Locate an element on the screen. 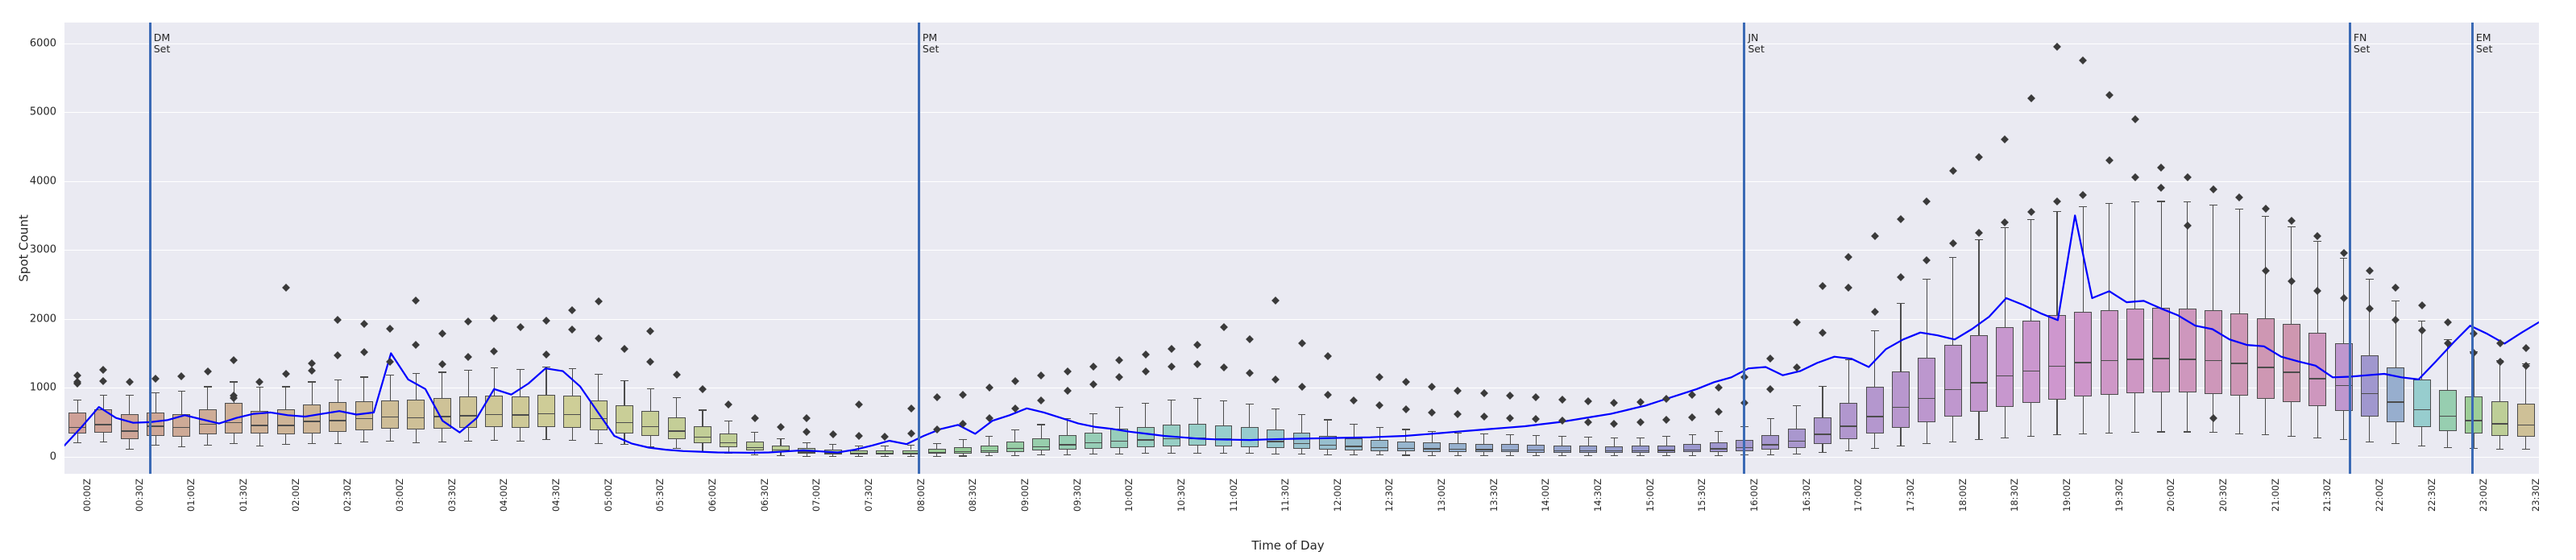  x-axis-tick-label: 21:30Z is located at coordinates (2327, 495).